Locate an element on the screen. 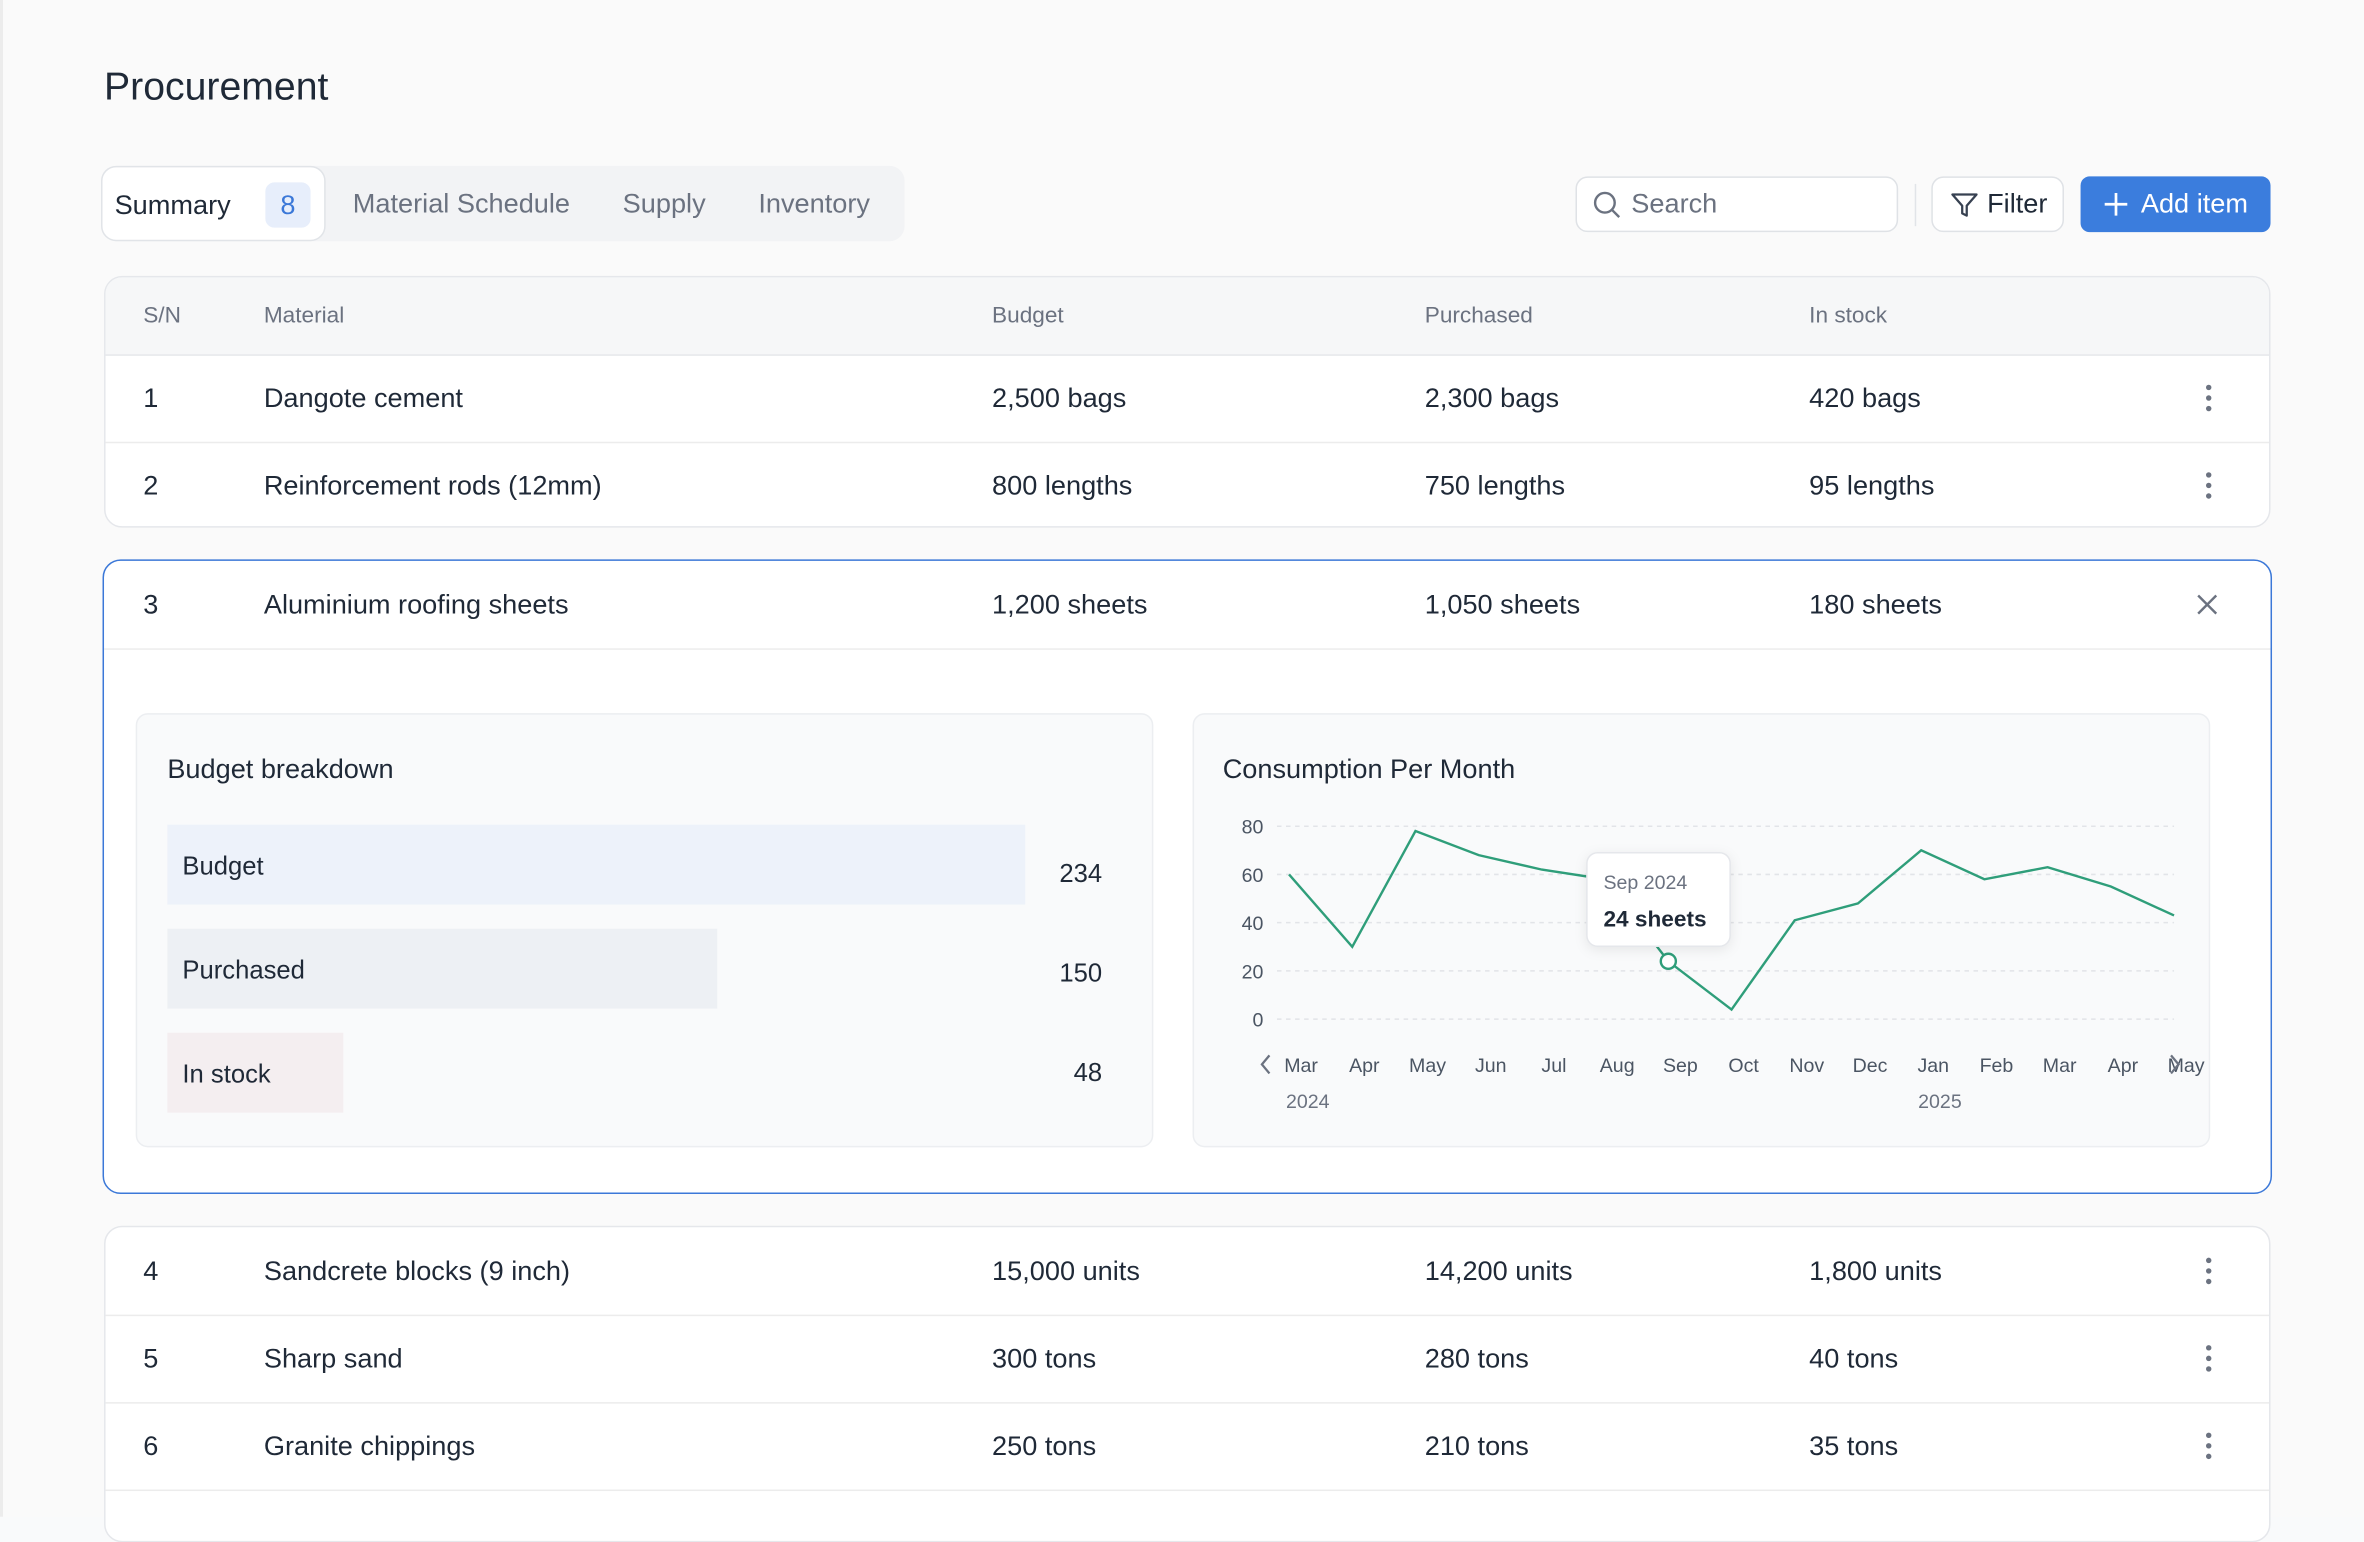 This screenshot has width=2364, height=1542. tab: Material Schedule is located at coordinates (461, 203).